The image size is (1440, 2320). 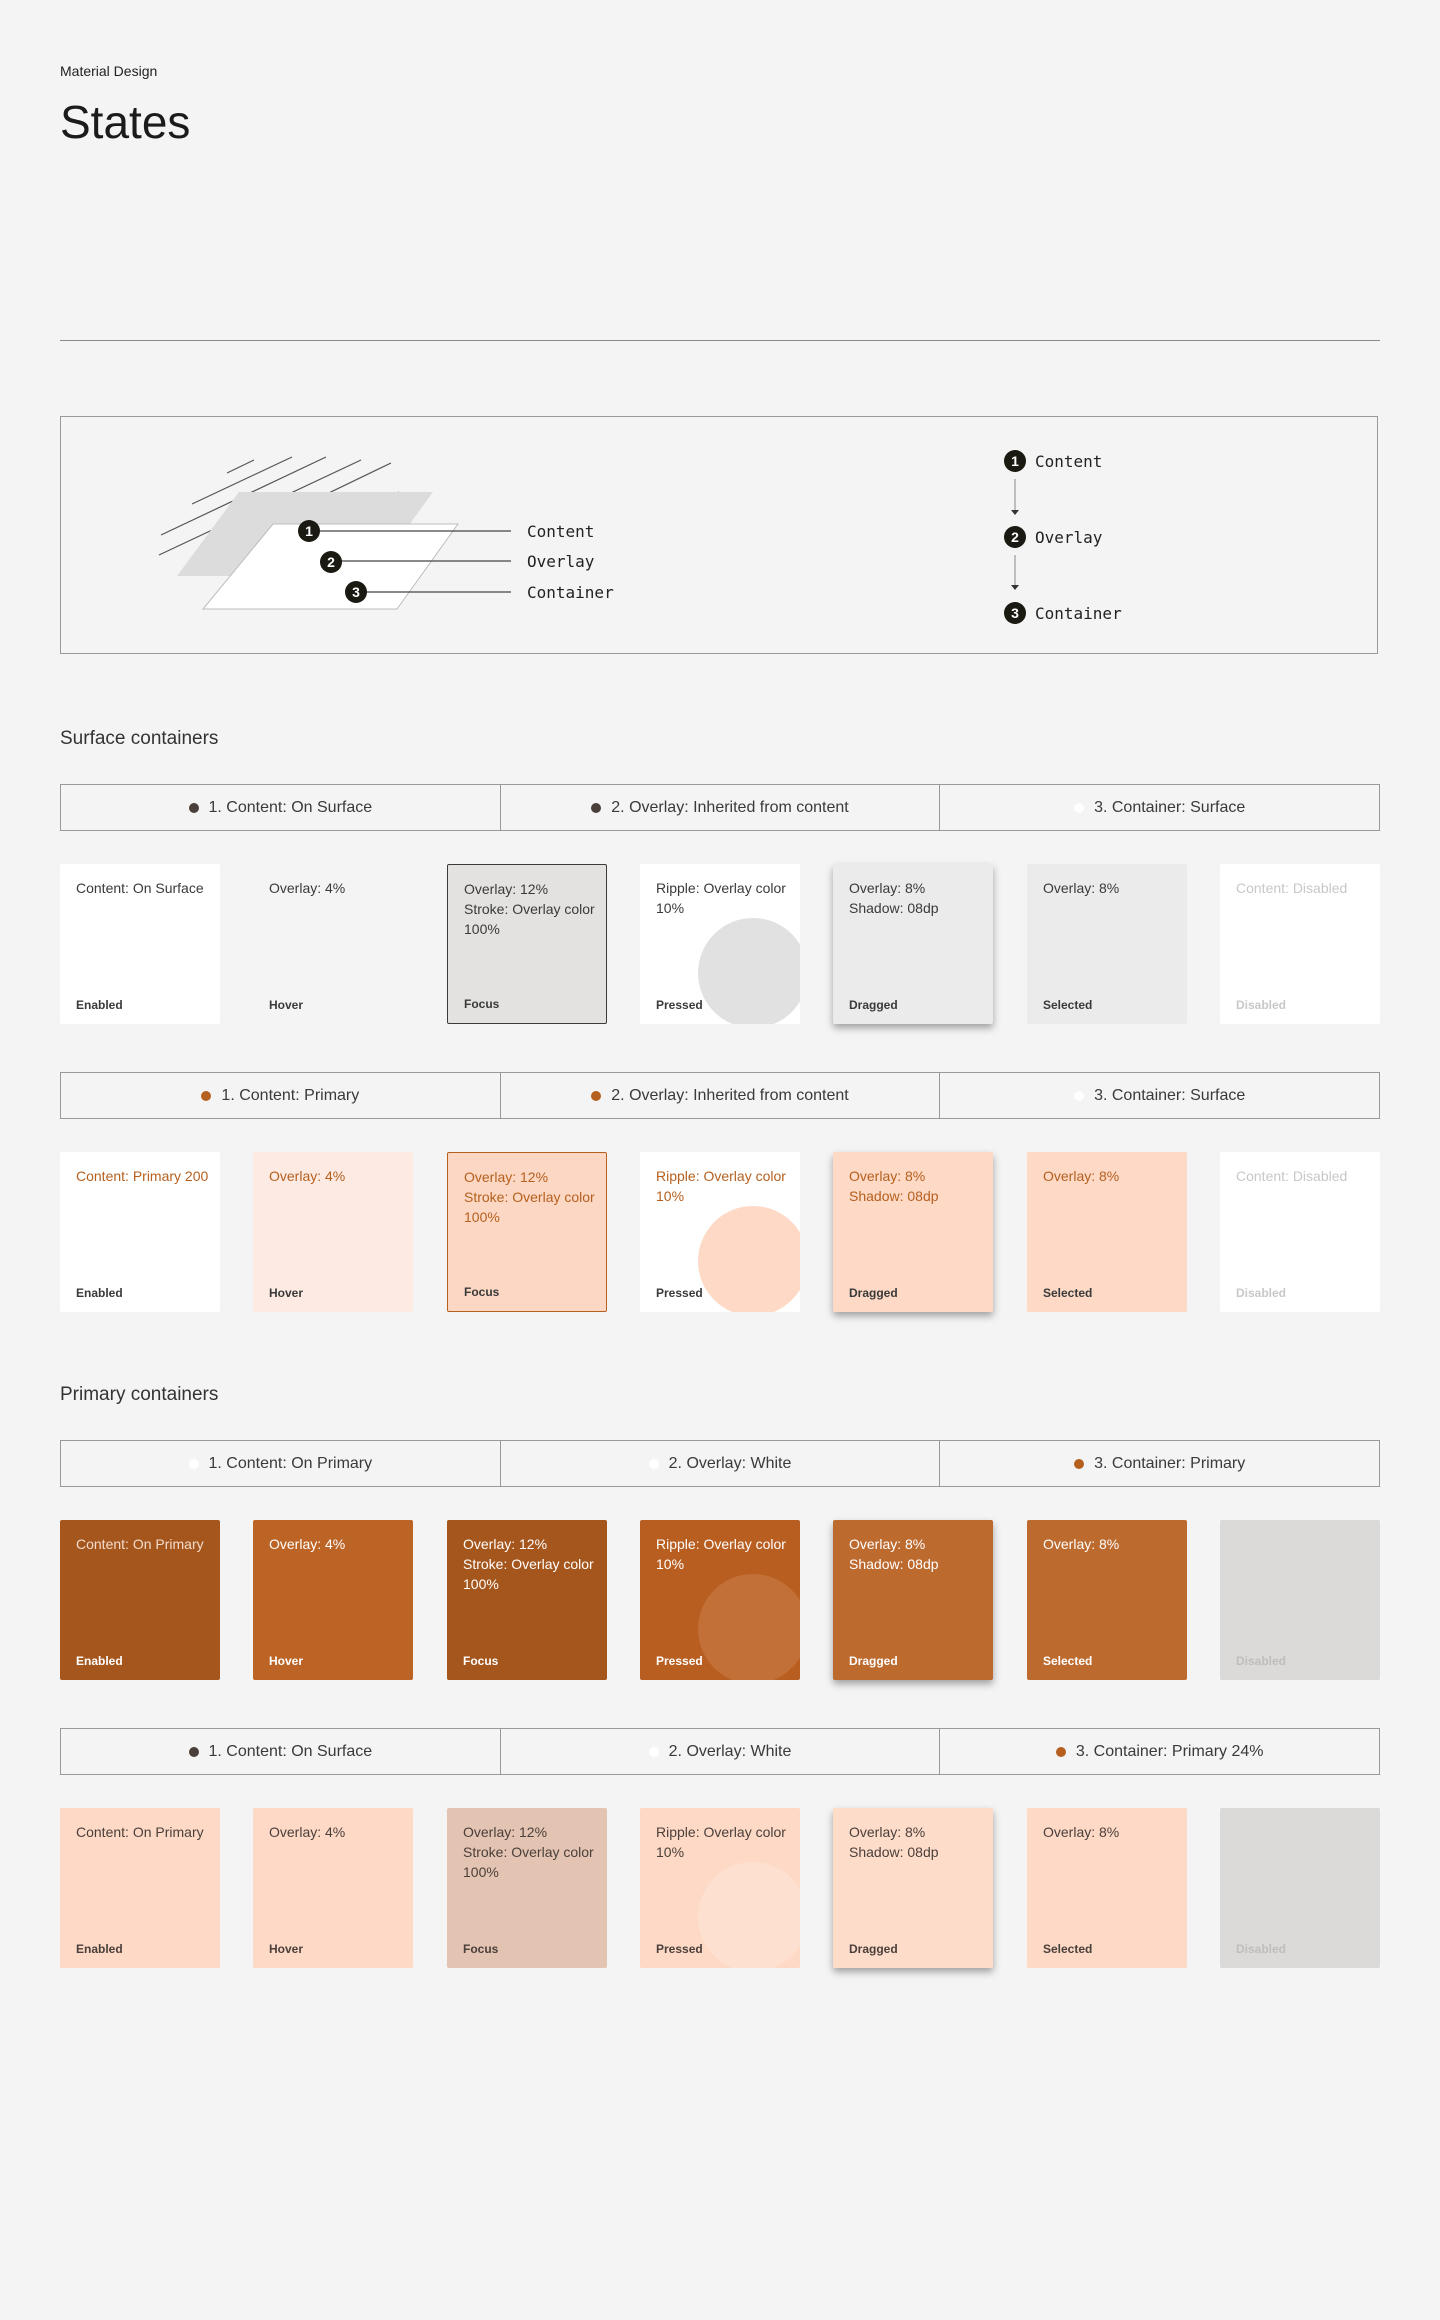 I want to click on left-label-content: Content, so click(x=560, y=531).